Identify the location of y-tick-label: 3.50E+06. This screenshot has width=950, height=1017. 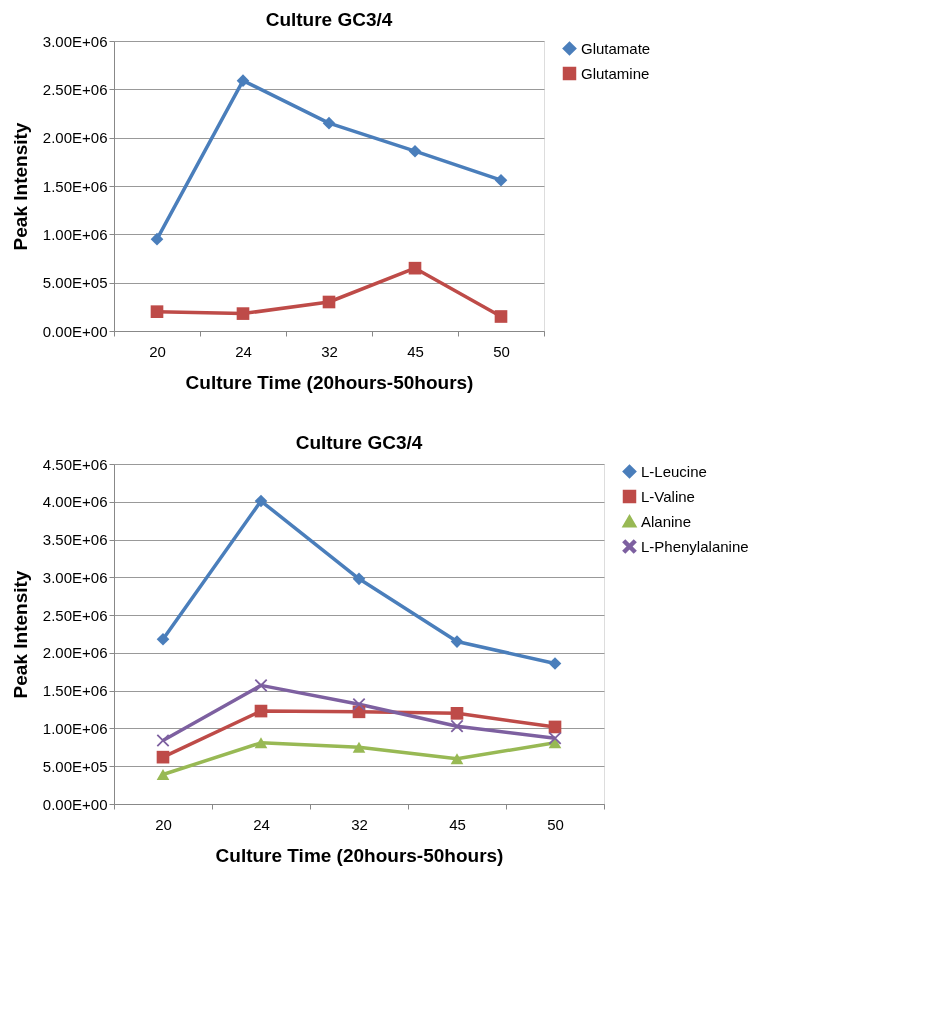
(75, 540).